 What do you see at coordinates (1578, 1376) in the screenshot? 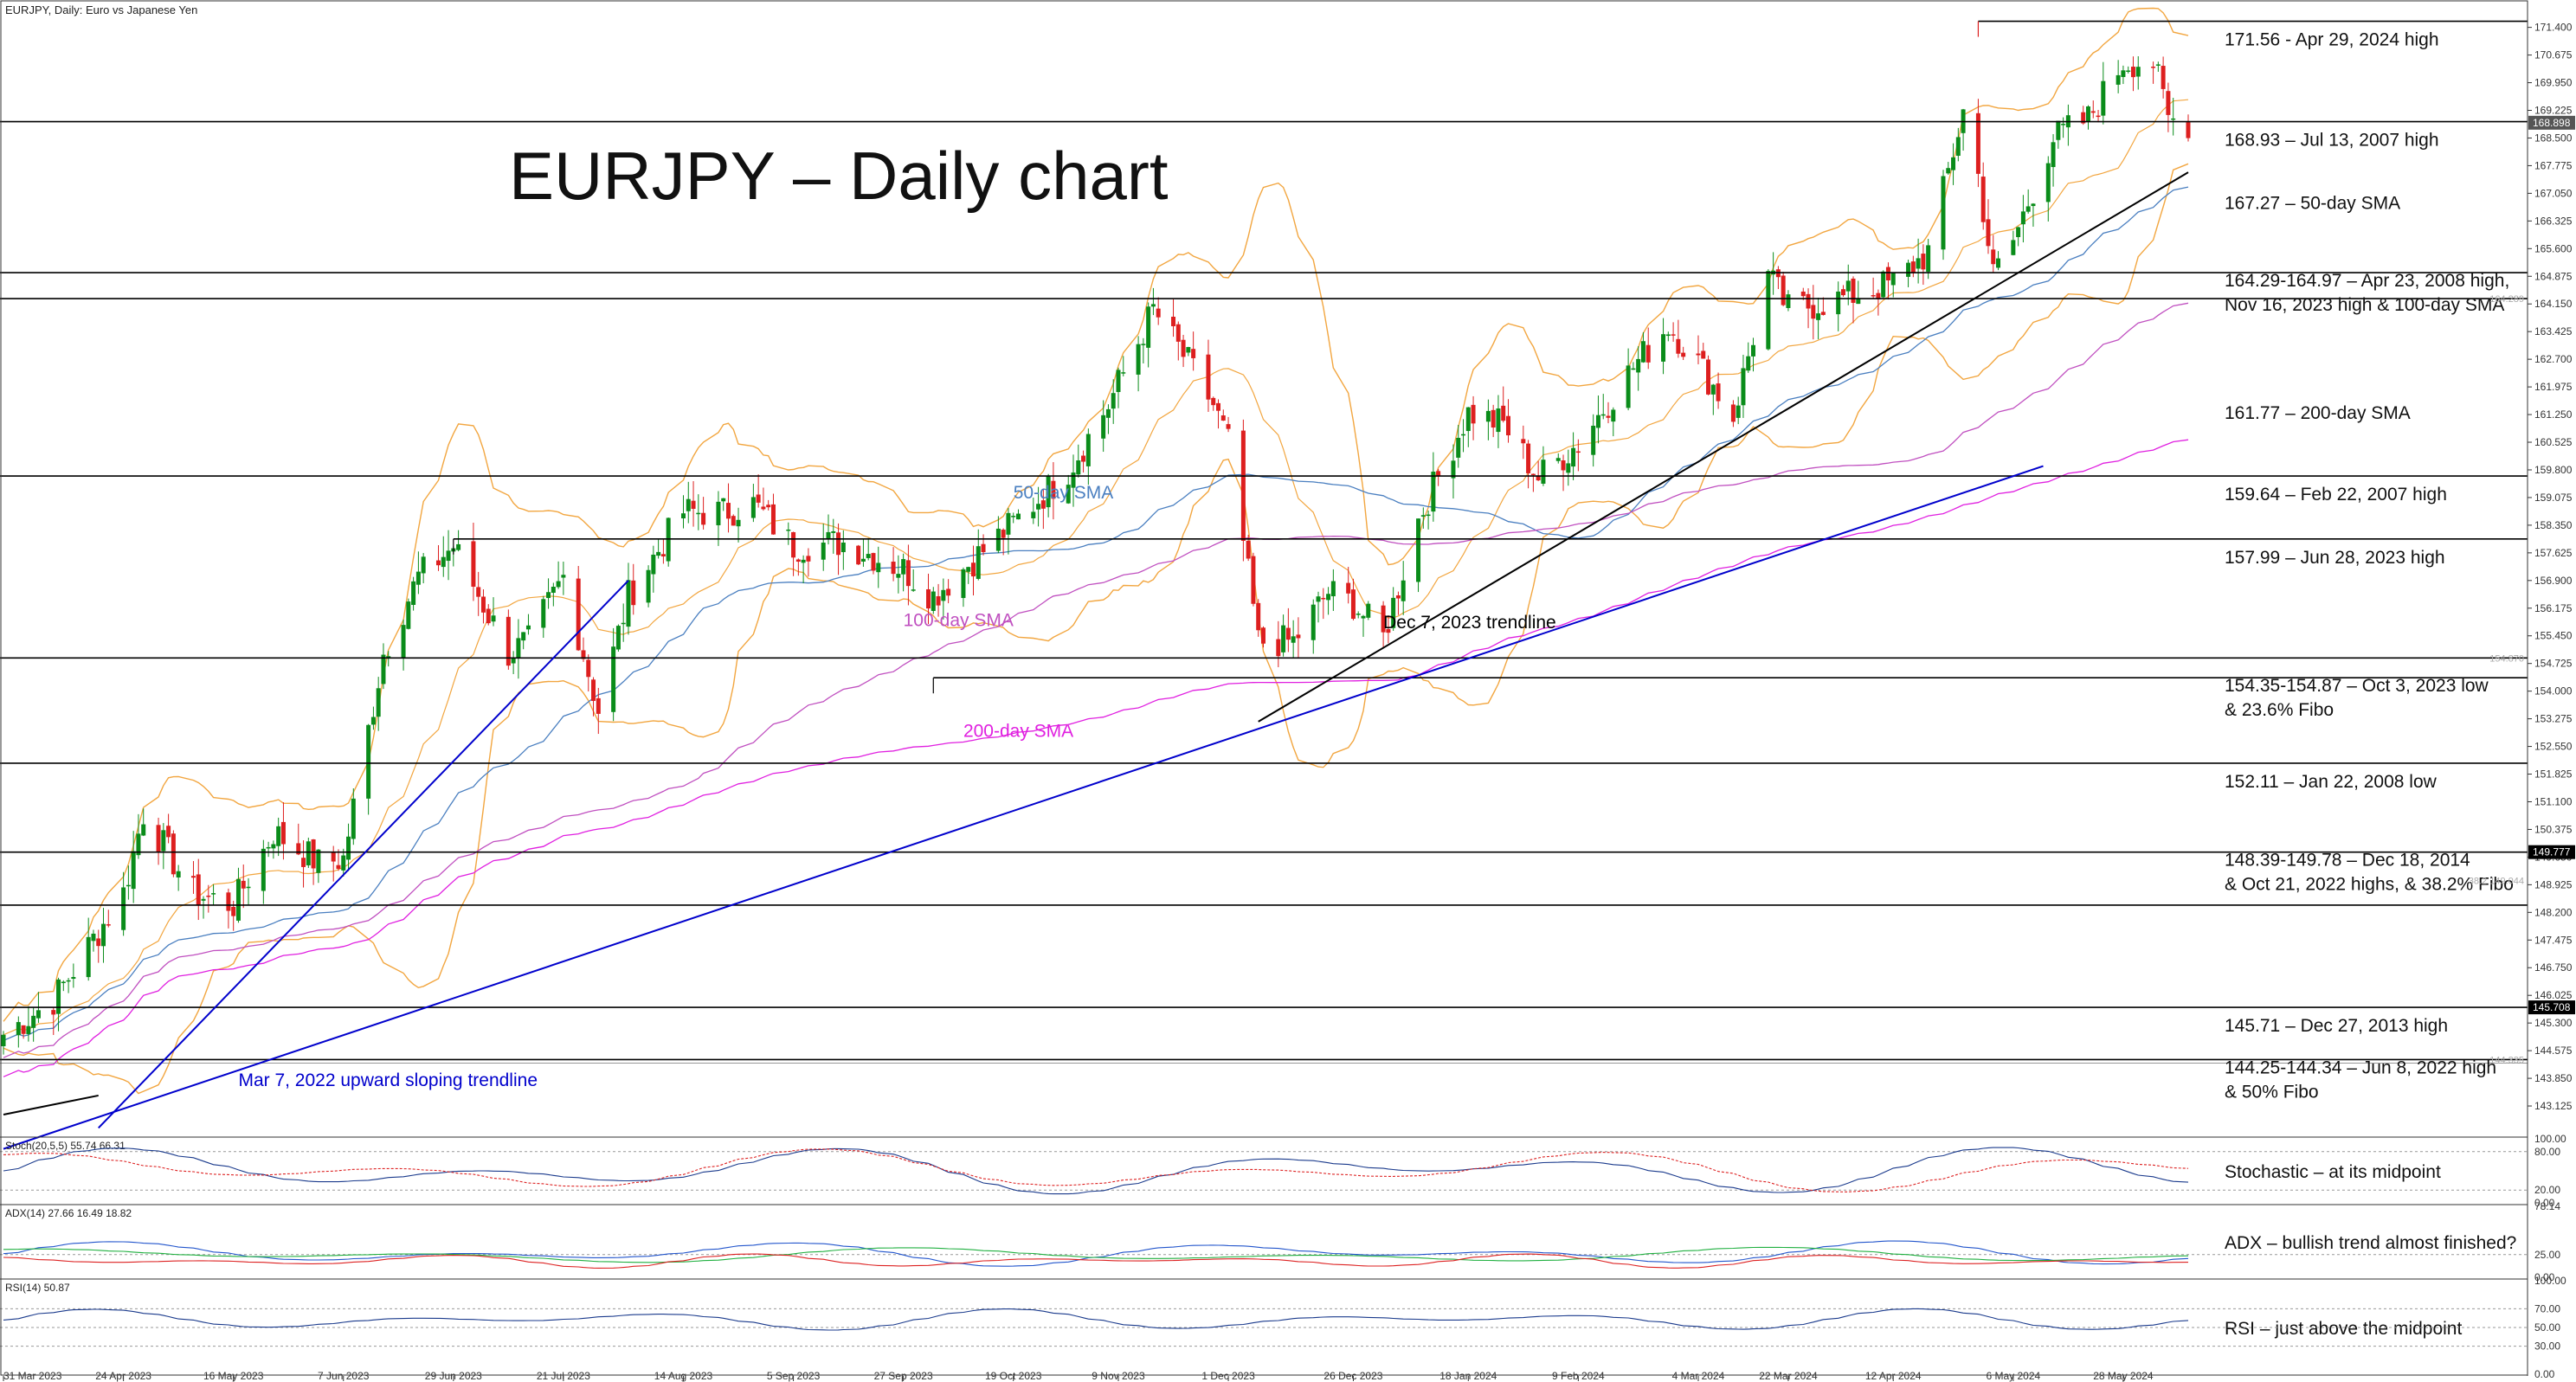
I see `date-tick-label: 9 Feb 2024` at bounding box center [1578, 1376].